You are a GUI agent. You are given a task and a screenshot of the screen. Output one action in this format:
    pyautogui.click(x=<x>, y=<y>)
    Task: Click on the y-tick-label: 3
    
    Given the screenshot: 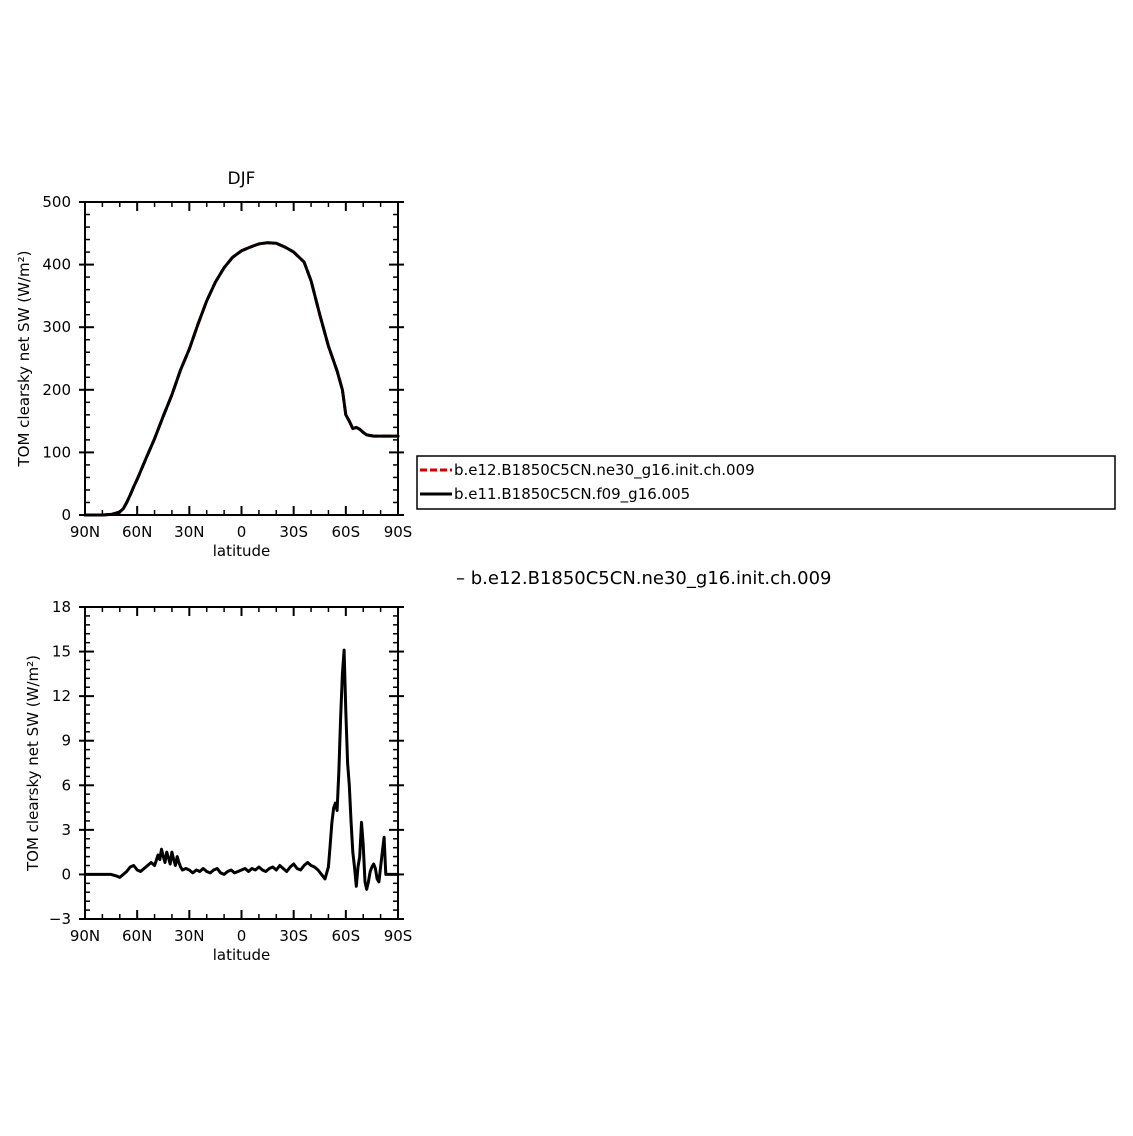 What is the action you would take?
    pyautogui.click(x=66, y=830)
    